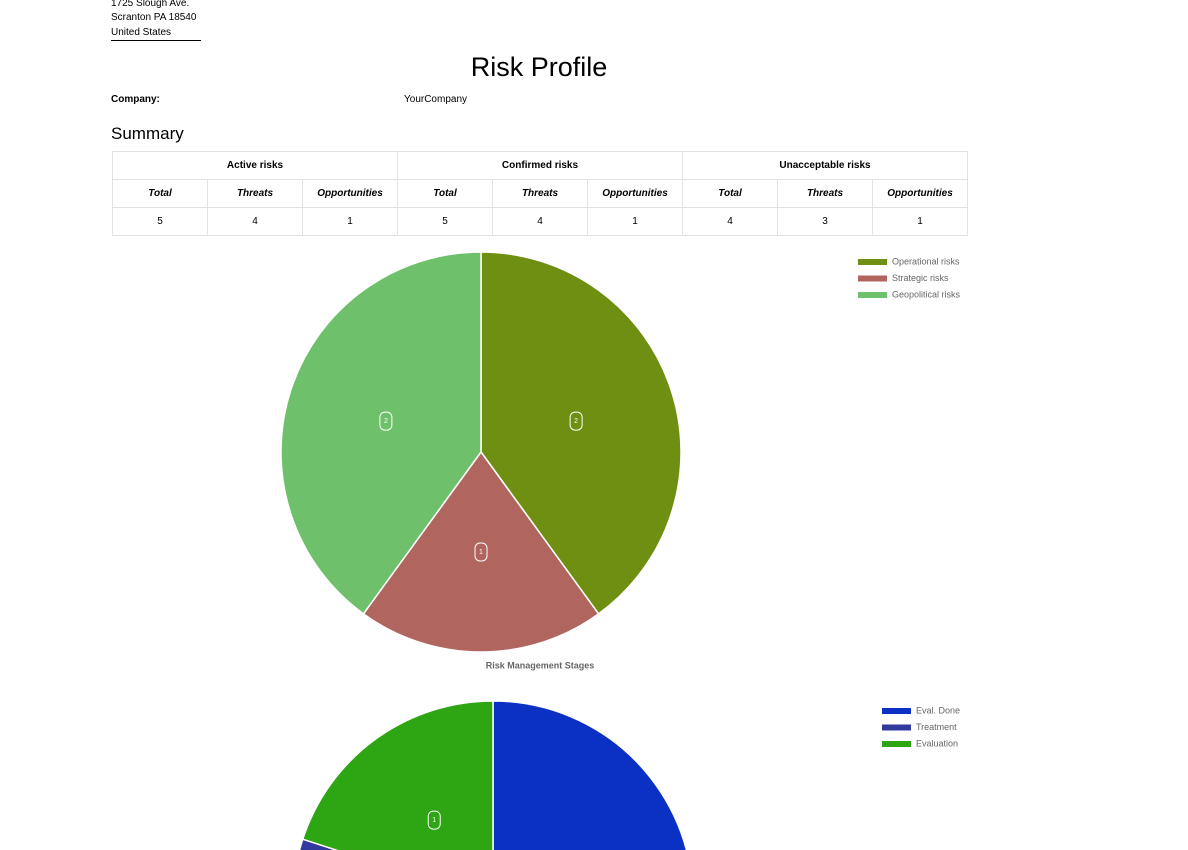 The image size is (1188, 850). What do you see at coordinates (255, 165) in the screenshot?
I see `group-header: Active risks` at bounding box center [255, 165].